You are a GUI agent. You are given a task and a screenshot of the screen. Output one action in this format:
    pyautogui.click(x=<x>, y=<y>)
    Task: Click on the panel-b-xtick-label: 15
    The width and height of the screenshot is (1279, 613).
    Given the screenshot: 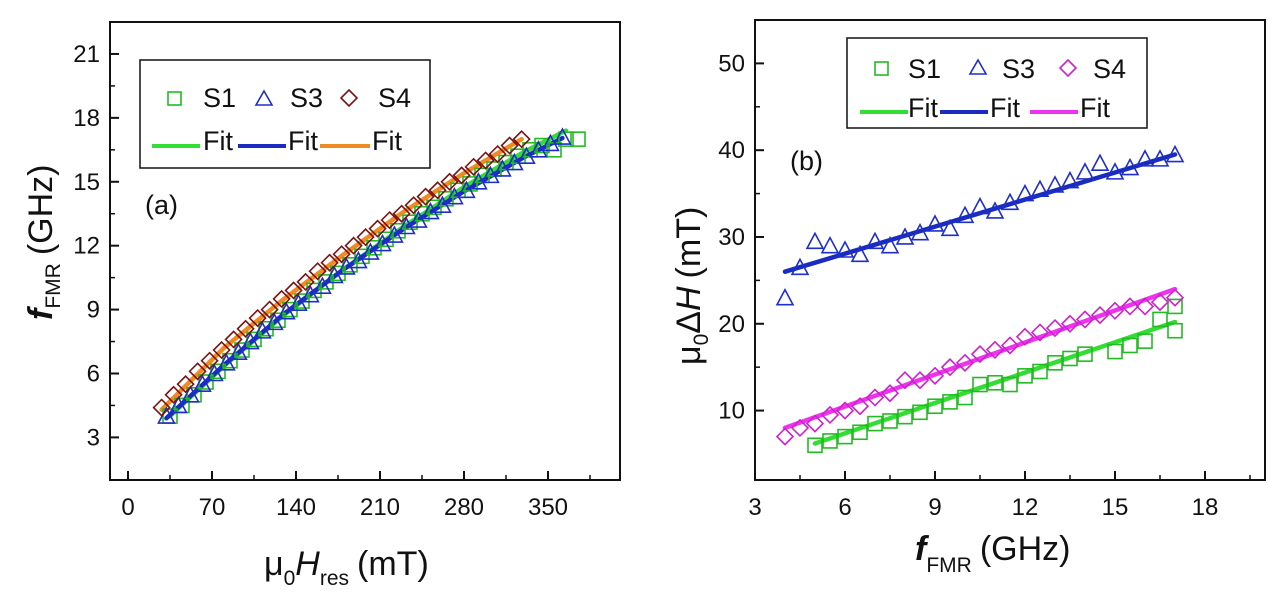 What is the action you would take?
    pyautogui.click(x=1115, y=507)
    